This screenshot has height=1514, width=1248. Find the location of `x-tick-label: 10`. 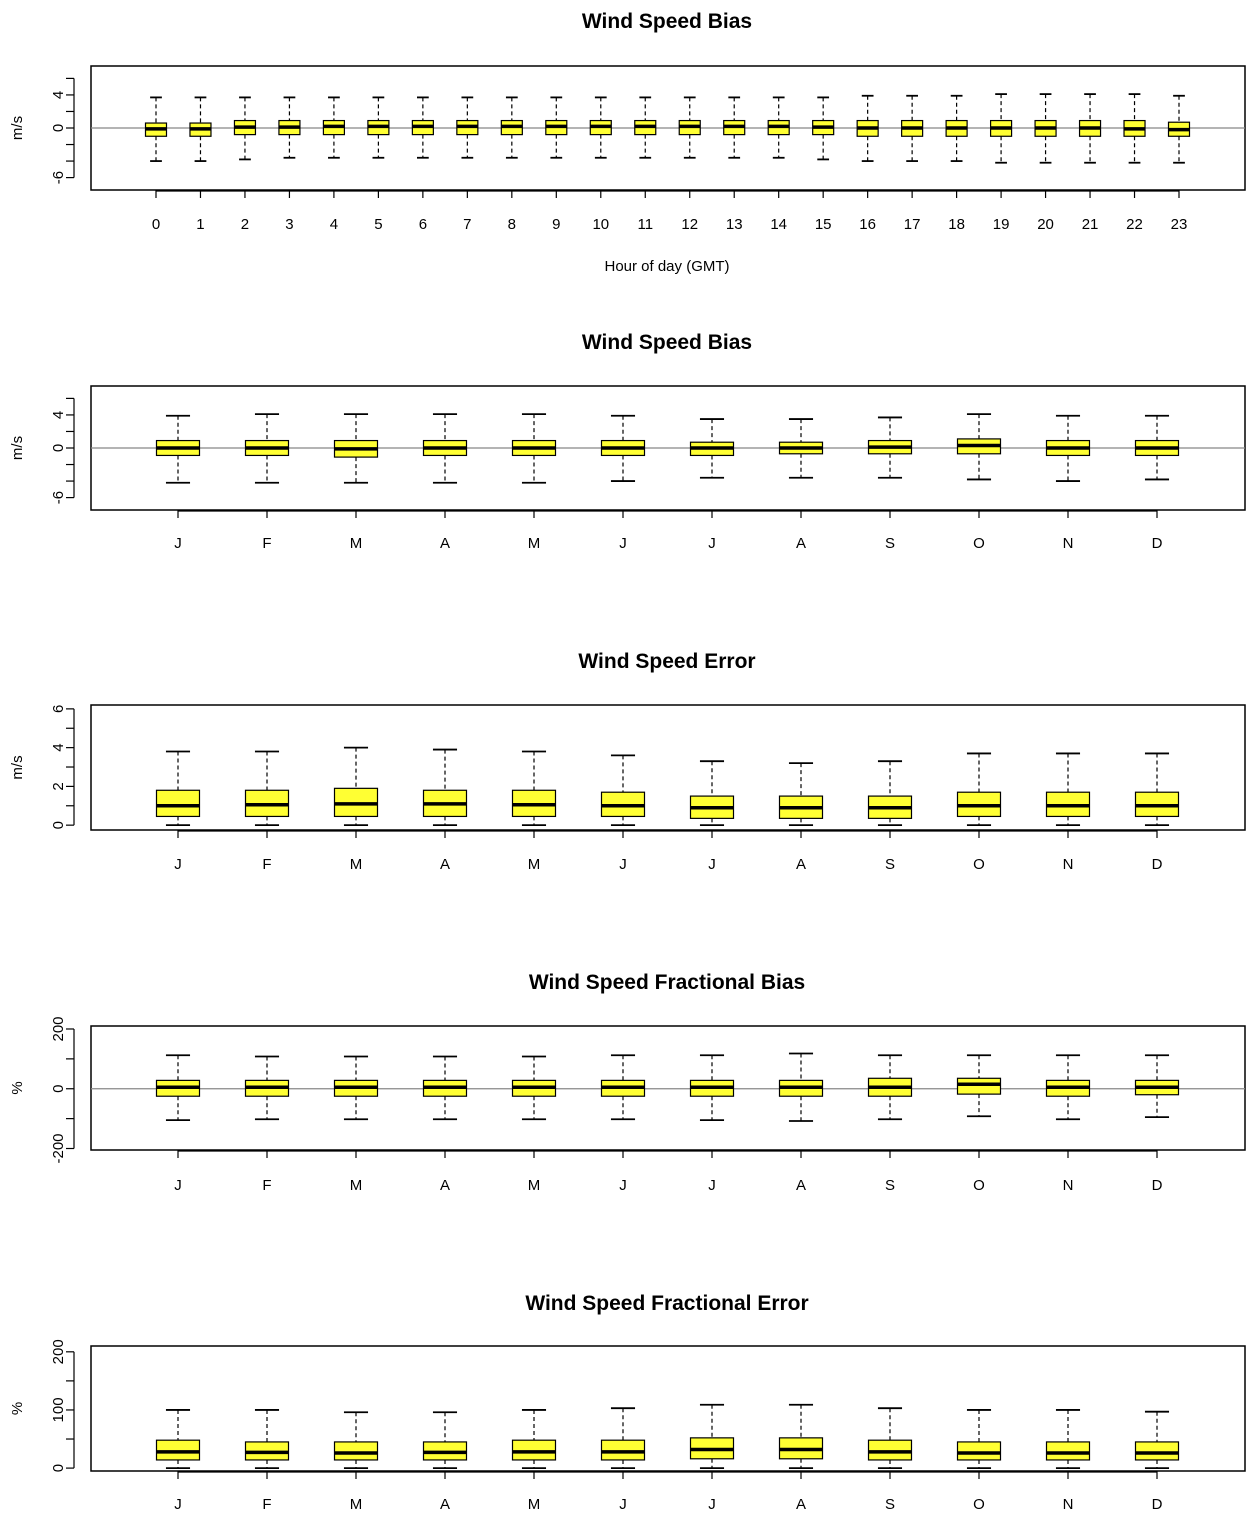

x-tick-label: 10 is located at coordinates (600, 224).